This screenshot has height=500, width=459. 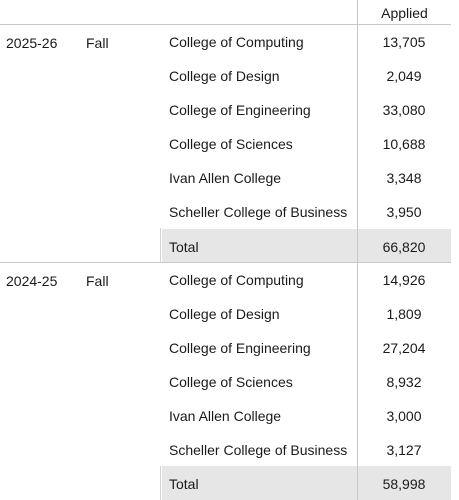 What do you see at coordinates (225, 262) in the screenshot?
I see `group-separator` at bounding box center [225, 262].